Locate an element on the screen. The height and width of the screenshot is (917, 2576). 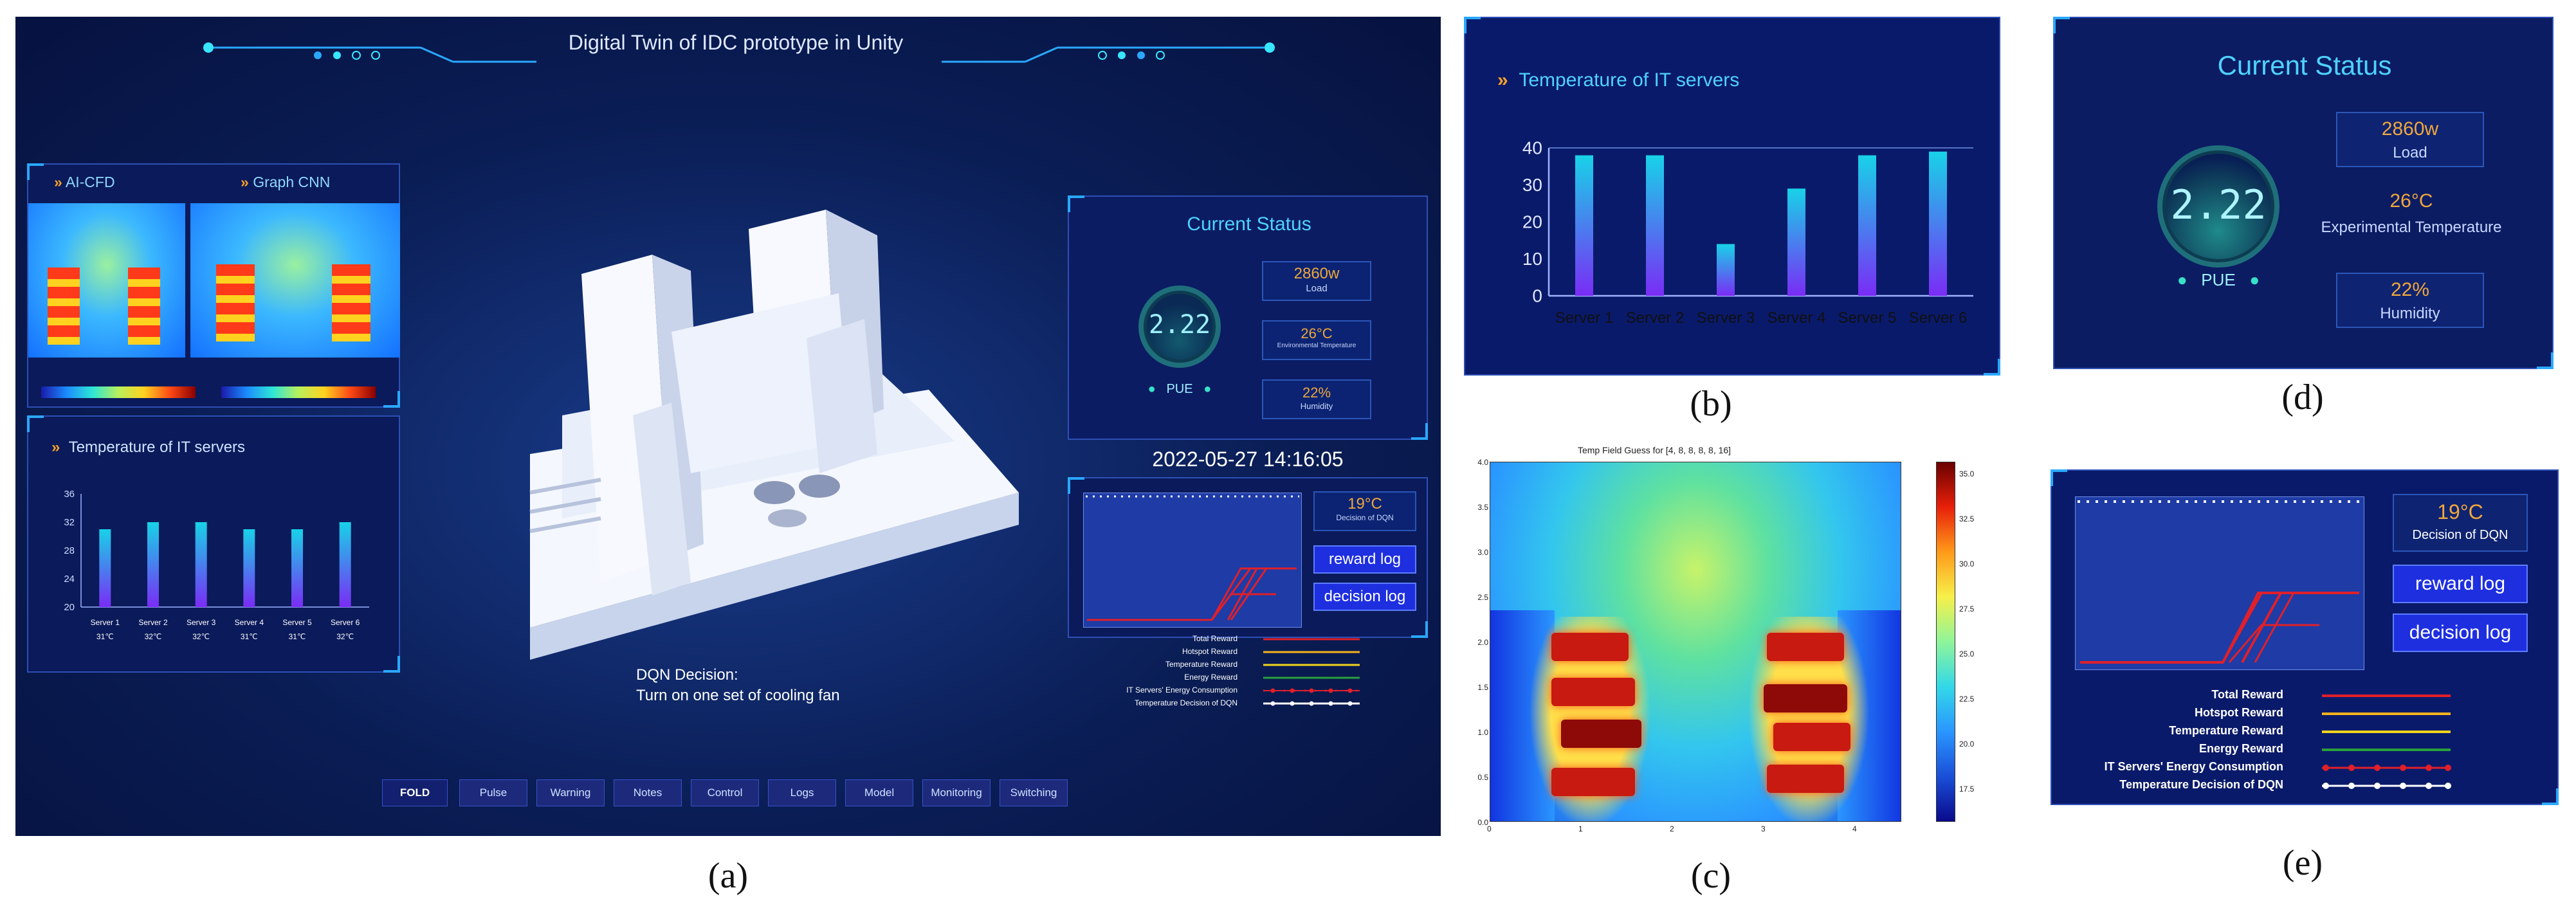
colorbar-ai-cfd is located at coordinates (118, 392).